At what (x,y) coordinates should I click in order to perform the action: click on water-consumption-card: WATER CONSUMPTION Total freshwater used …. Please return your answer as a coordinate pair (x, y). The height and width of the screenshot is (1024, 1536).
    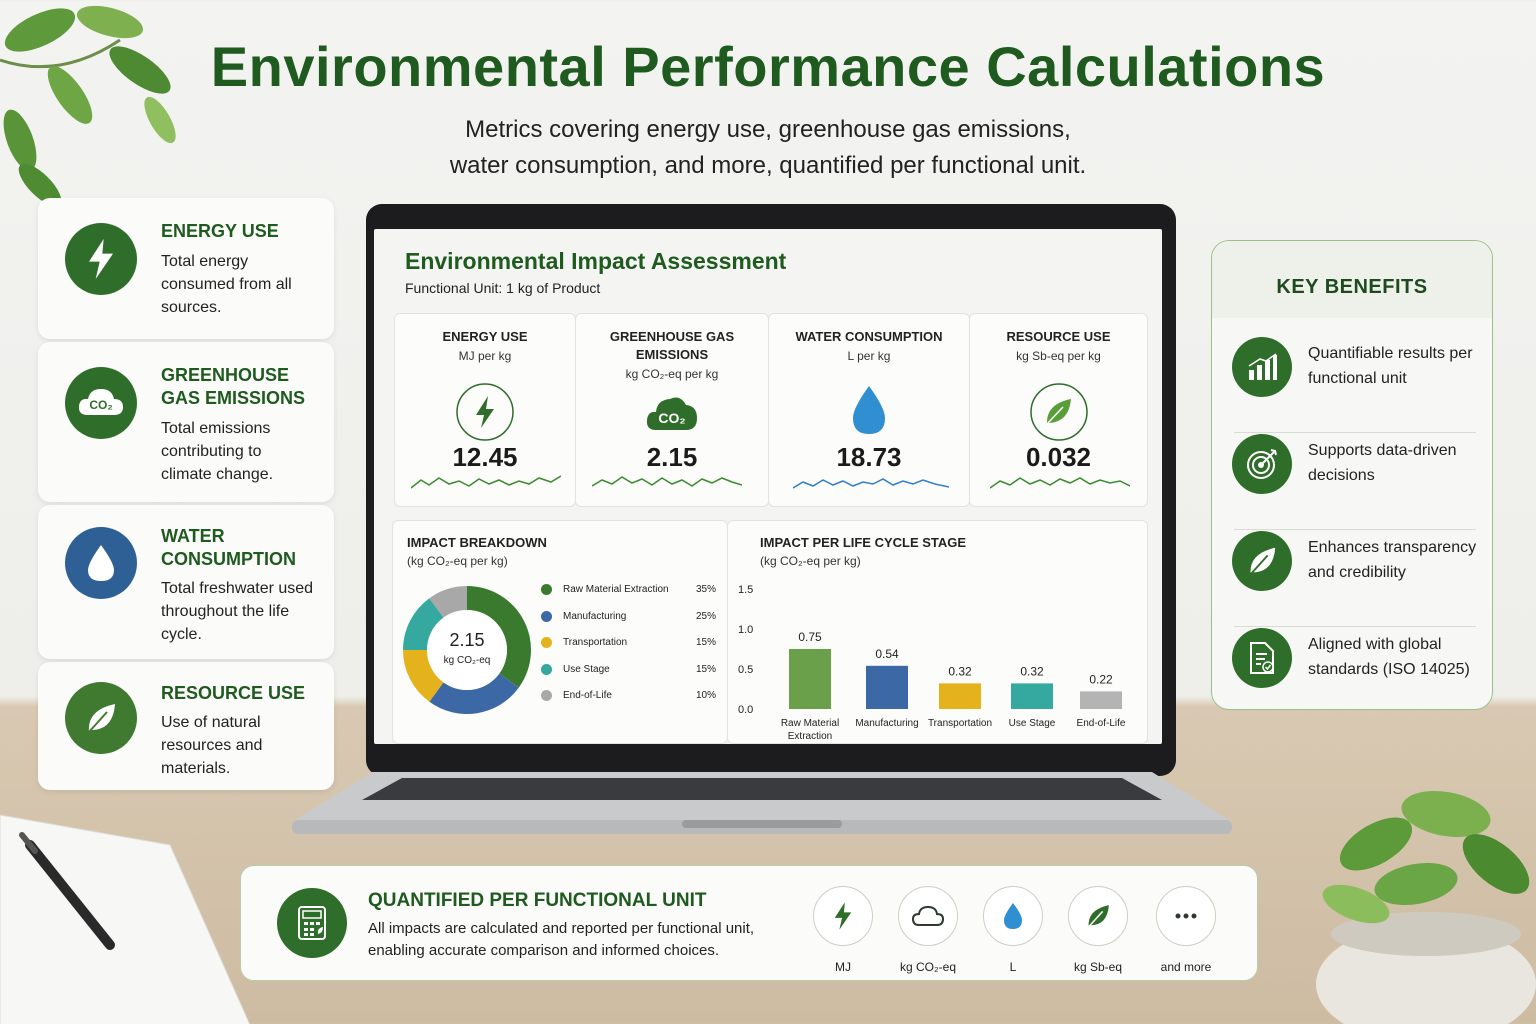
    Looking at the image, I should click on (186, 582).